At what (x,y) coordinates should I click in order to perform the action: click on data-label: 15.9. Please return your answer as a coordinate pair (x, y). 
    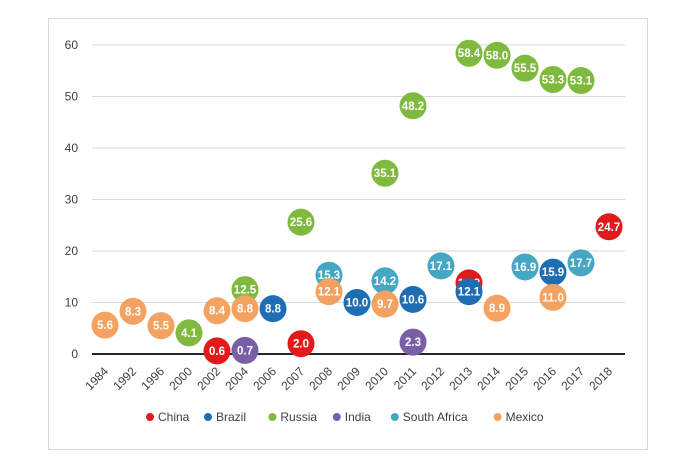
    Looking at the image, I should click on (553, 273).